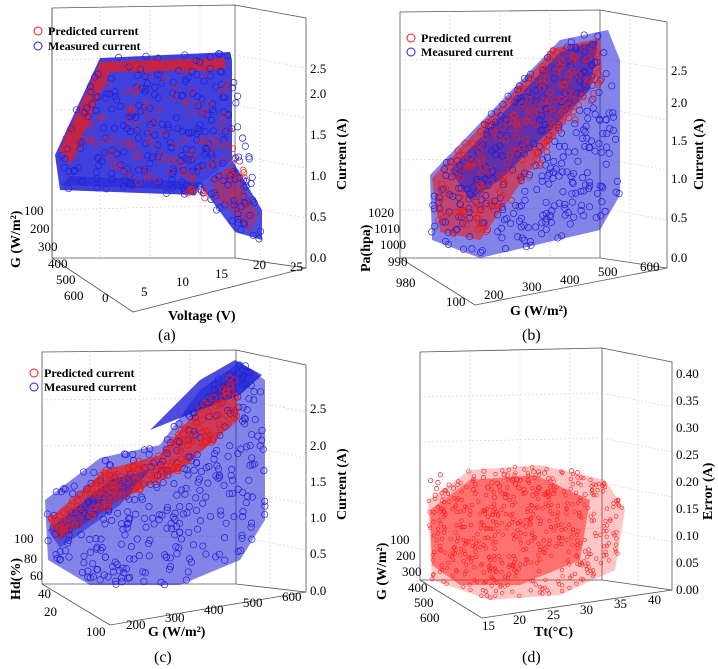 This screenshot has width=718, height=669. What do you see at coordinates (531, 657) in the screenshot?
I see `panel-d-caption: (d)` at bounding box center [531, 657].